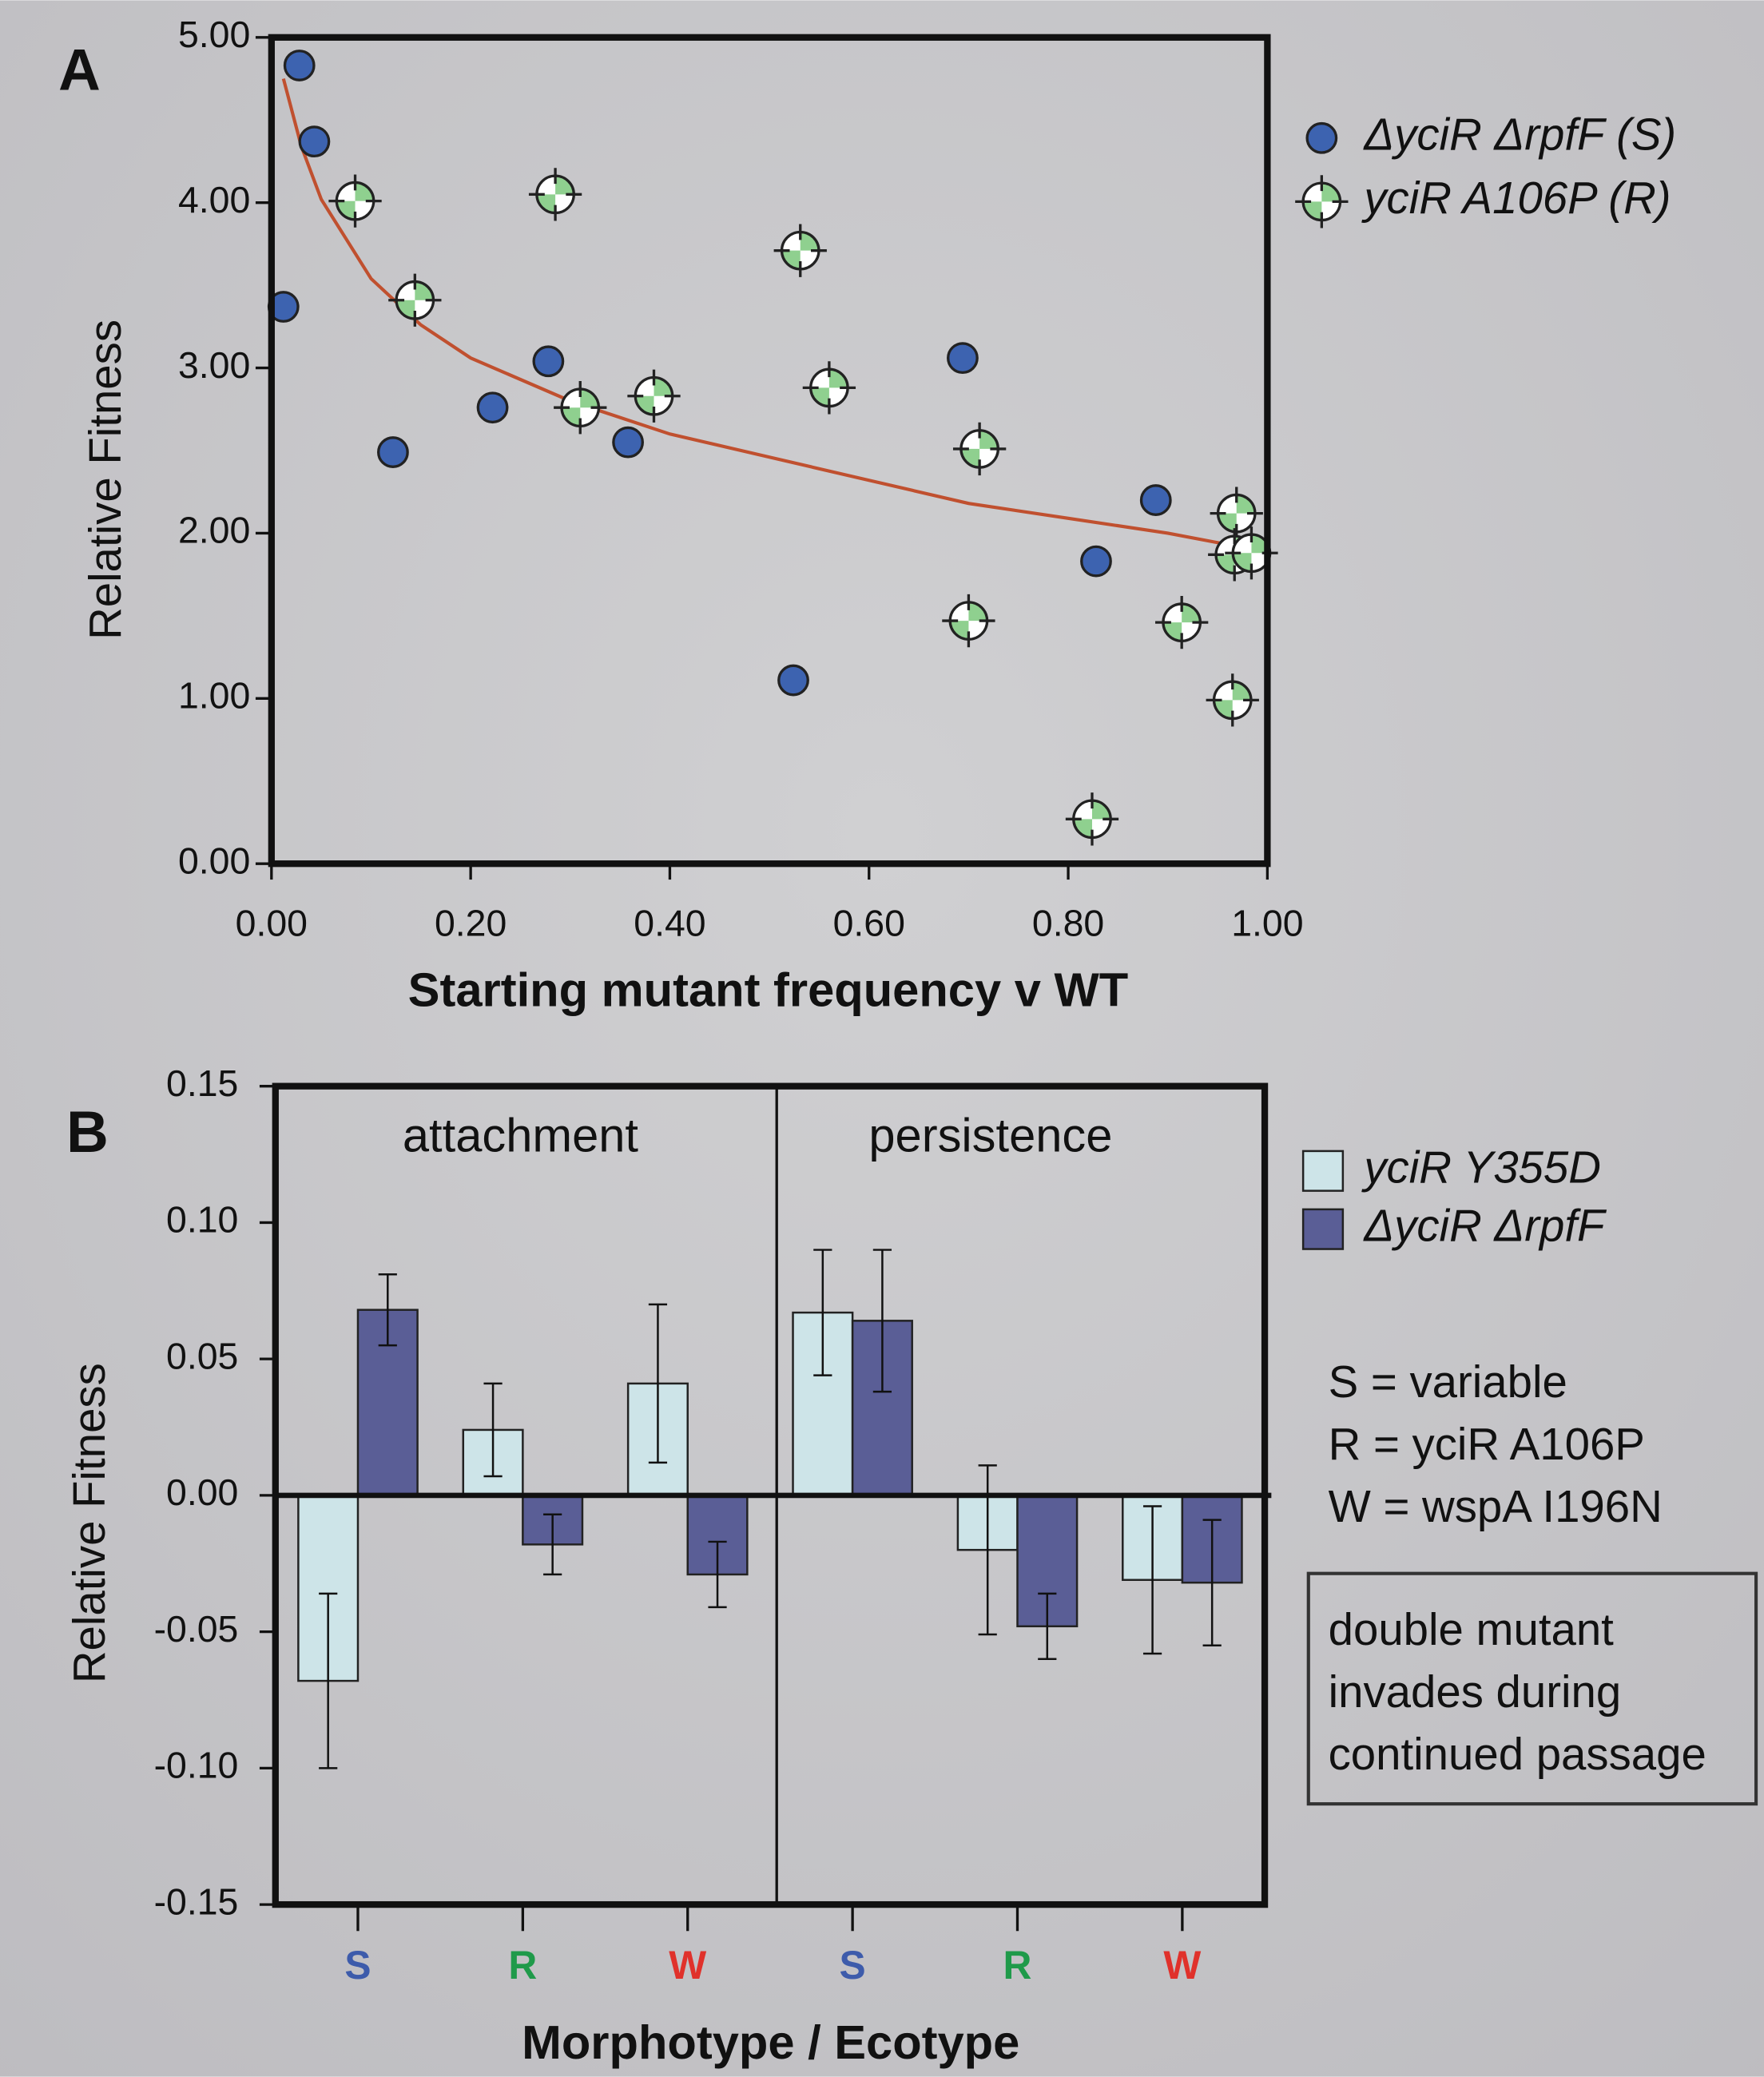 This screenshot has height=2077, width=1764. What do you see at coordinates (87, 1132) in the screenshot?
I see `panel-label: B` at bounding box center [87, 1132].